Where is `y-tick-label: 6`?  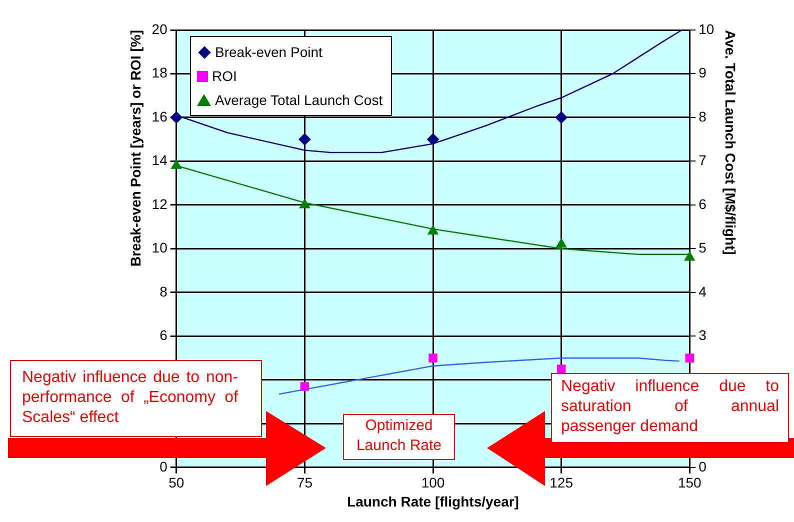
y-tick-label: 6 is located at coordinates (164, 335).